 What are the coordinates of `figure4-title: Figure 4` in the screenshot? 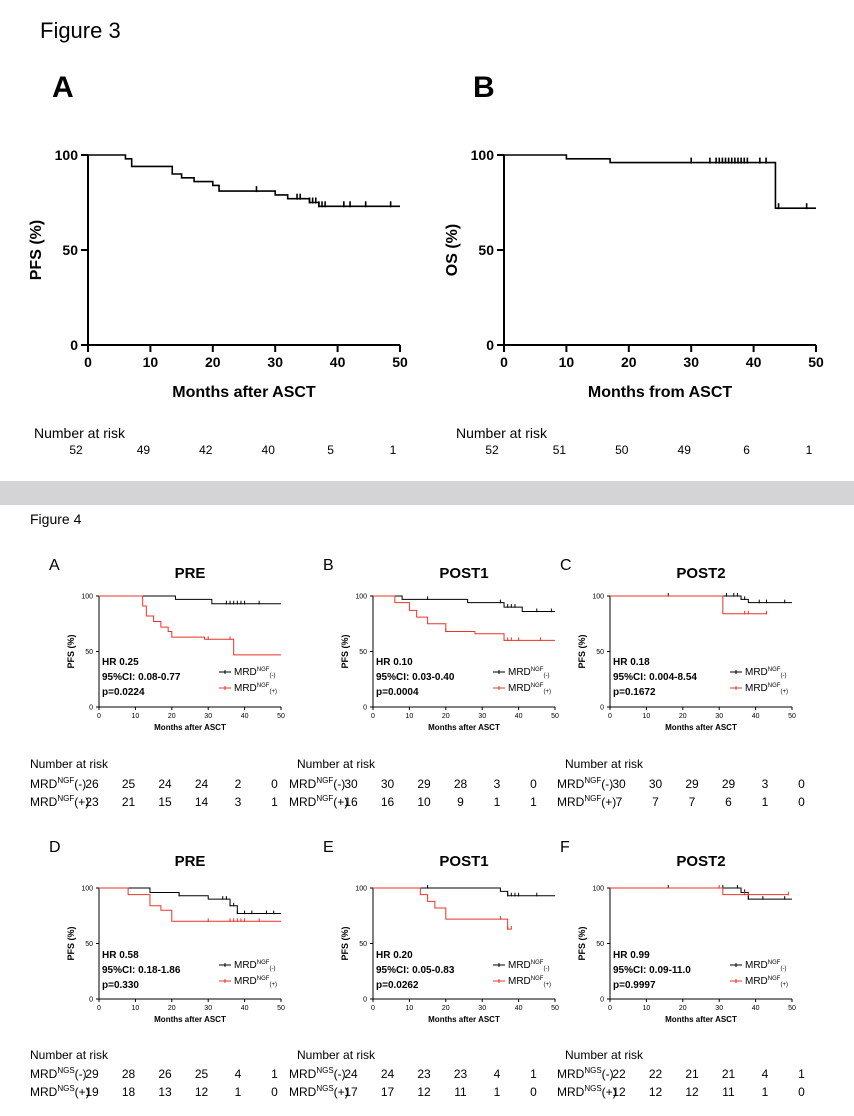 It's located at (56, 519).